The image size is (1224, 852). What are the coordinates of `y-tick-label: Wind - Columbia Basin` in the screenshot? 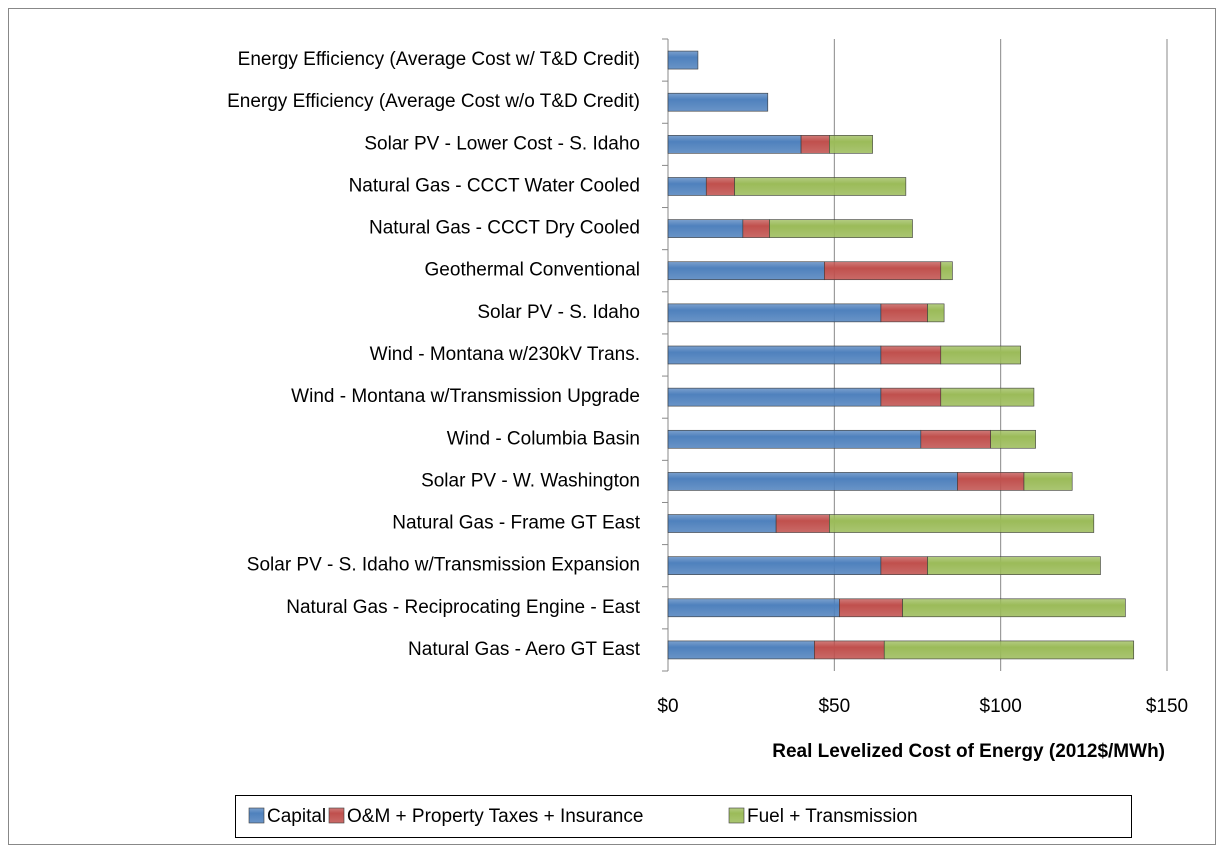 It's located at (543, 438).